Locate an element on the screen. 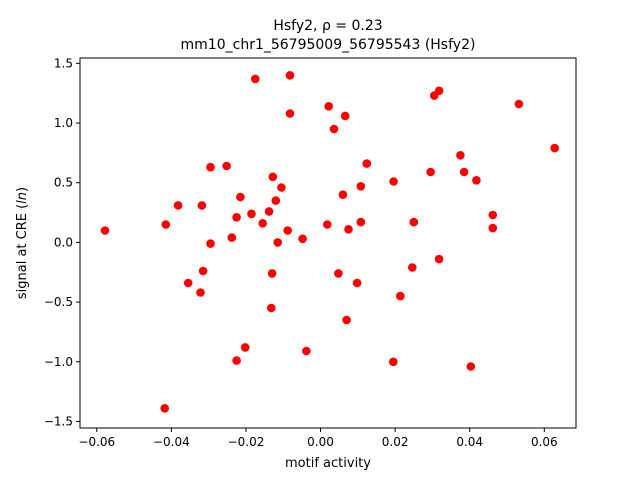 This screenshot has width=640, height=480. y-tick-label: 1.5 is located at coordinates (63, 63).